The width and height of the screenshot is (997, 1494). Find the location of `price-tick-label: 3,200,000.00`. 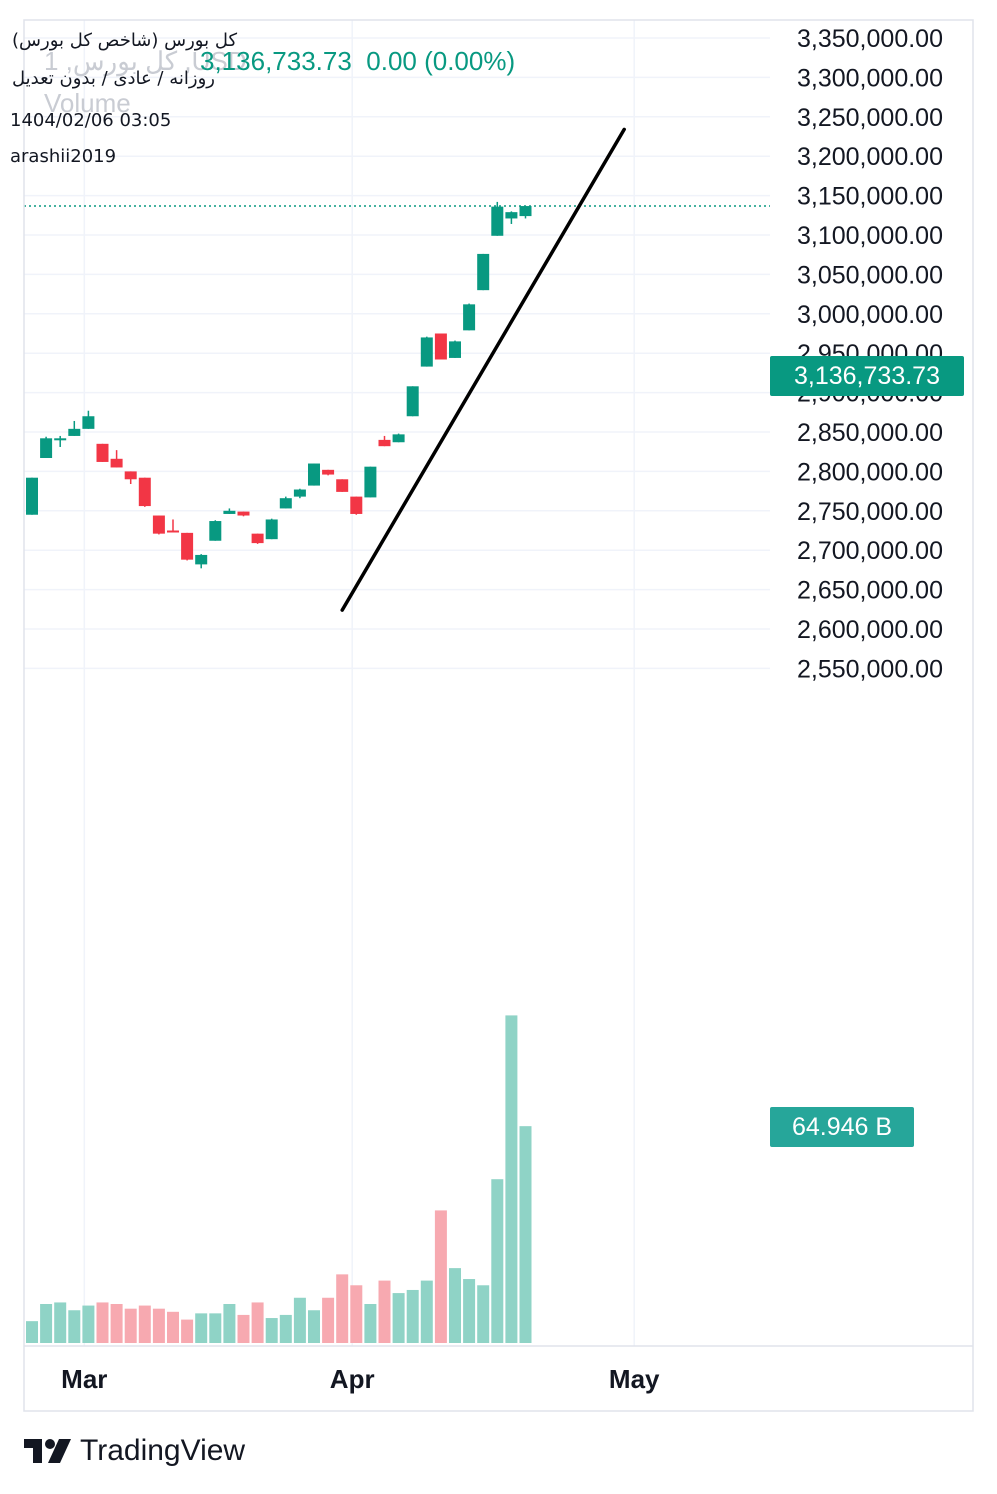

price-tick-label: 3,200,000.00 is located at coordinates (870, 157).